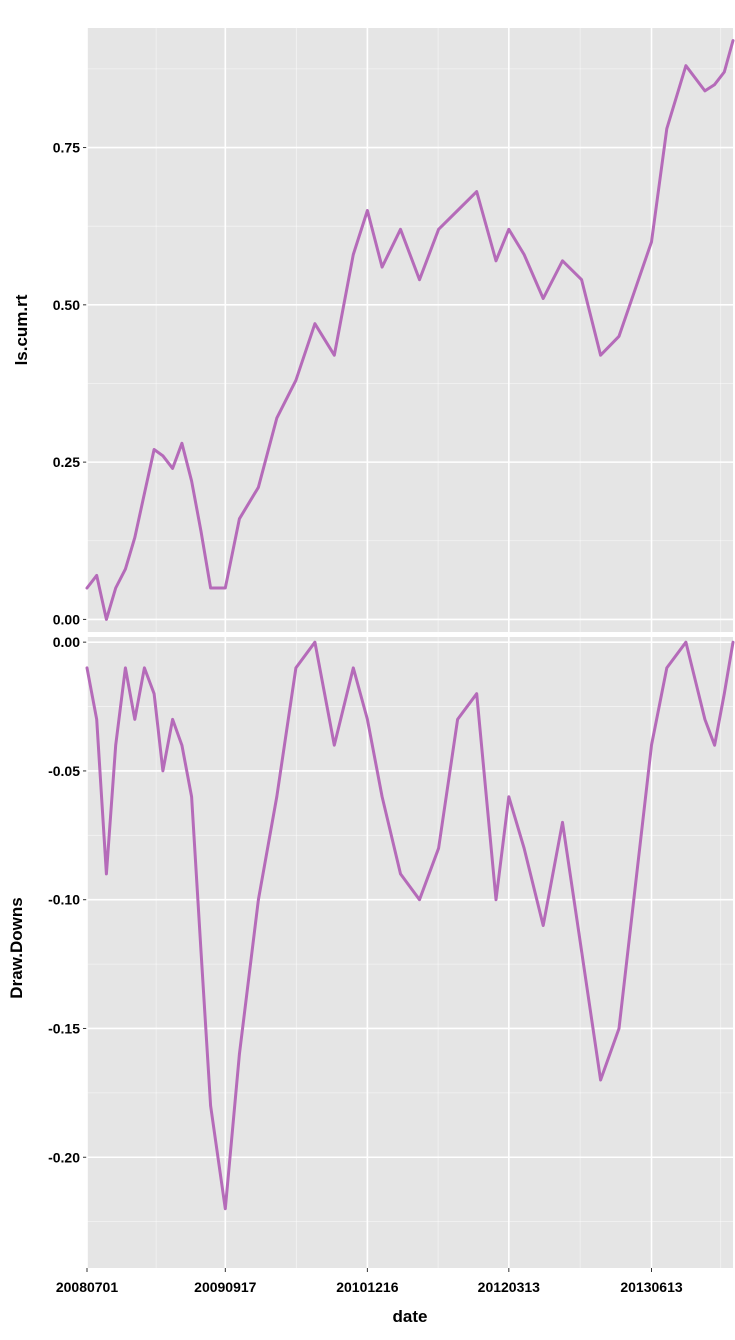 The height and width of the screenshot is (1340, 735). What do you see at coordinates (16, 947) in the screenshot?
I see `y-axis-title-draw-downs: Draw.Downs` at bounding box center [16, 947].